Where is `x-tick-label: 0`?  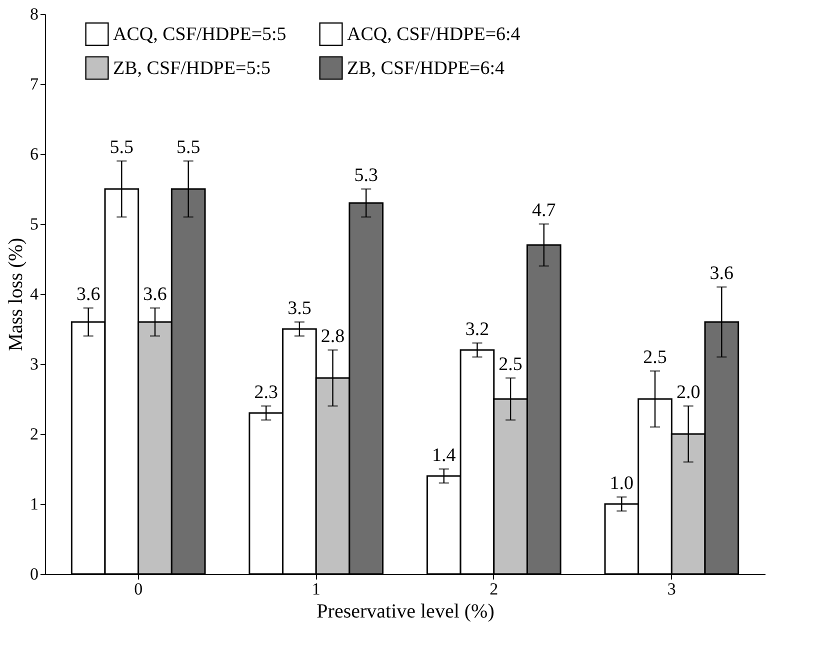
x-tick-label: 0 is located at coordinates (138, 589).